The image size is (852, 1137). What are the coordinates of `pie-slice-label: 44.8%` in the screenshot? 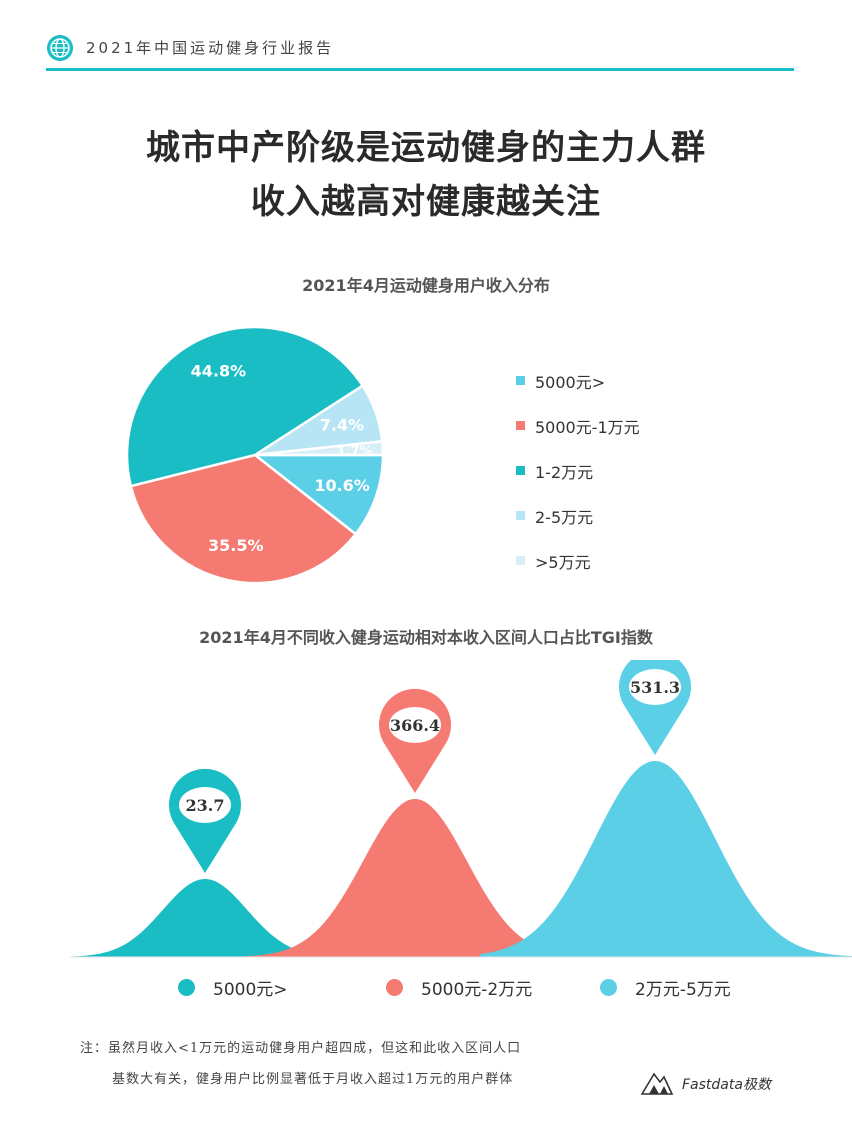 It's located at (219, 370).